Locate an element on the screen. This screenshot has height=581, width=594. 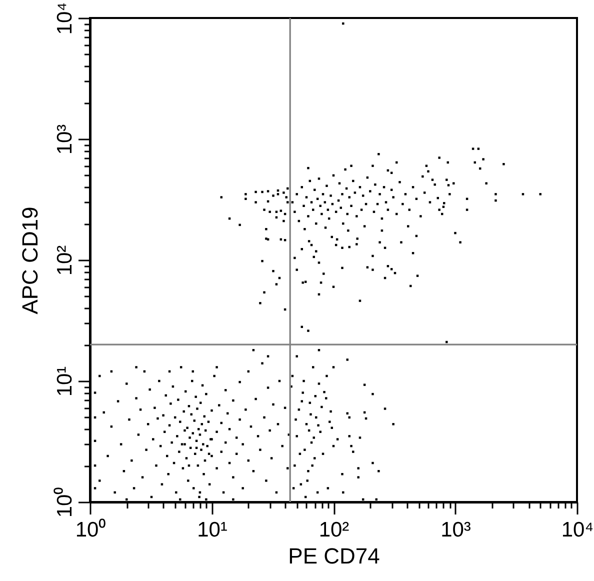
x-tick-label: 10³ is located at coordinates (455, 530).